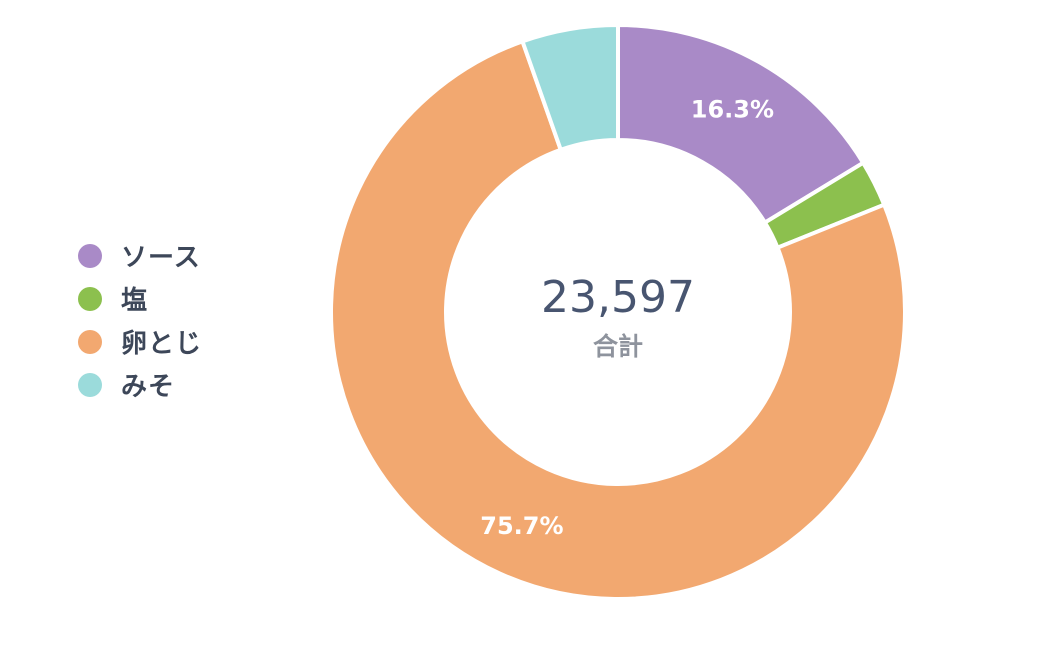 The image size is (1042, 651). What do you see at coordinates (162, 344) in the screenshot?
I see `legend-label-egg: 卵とじ` at bounding box center [162, 344].